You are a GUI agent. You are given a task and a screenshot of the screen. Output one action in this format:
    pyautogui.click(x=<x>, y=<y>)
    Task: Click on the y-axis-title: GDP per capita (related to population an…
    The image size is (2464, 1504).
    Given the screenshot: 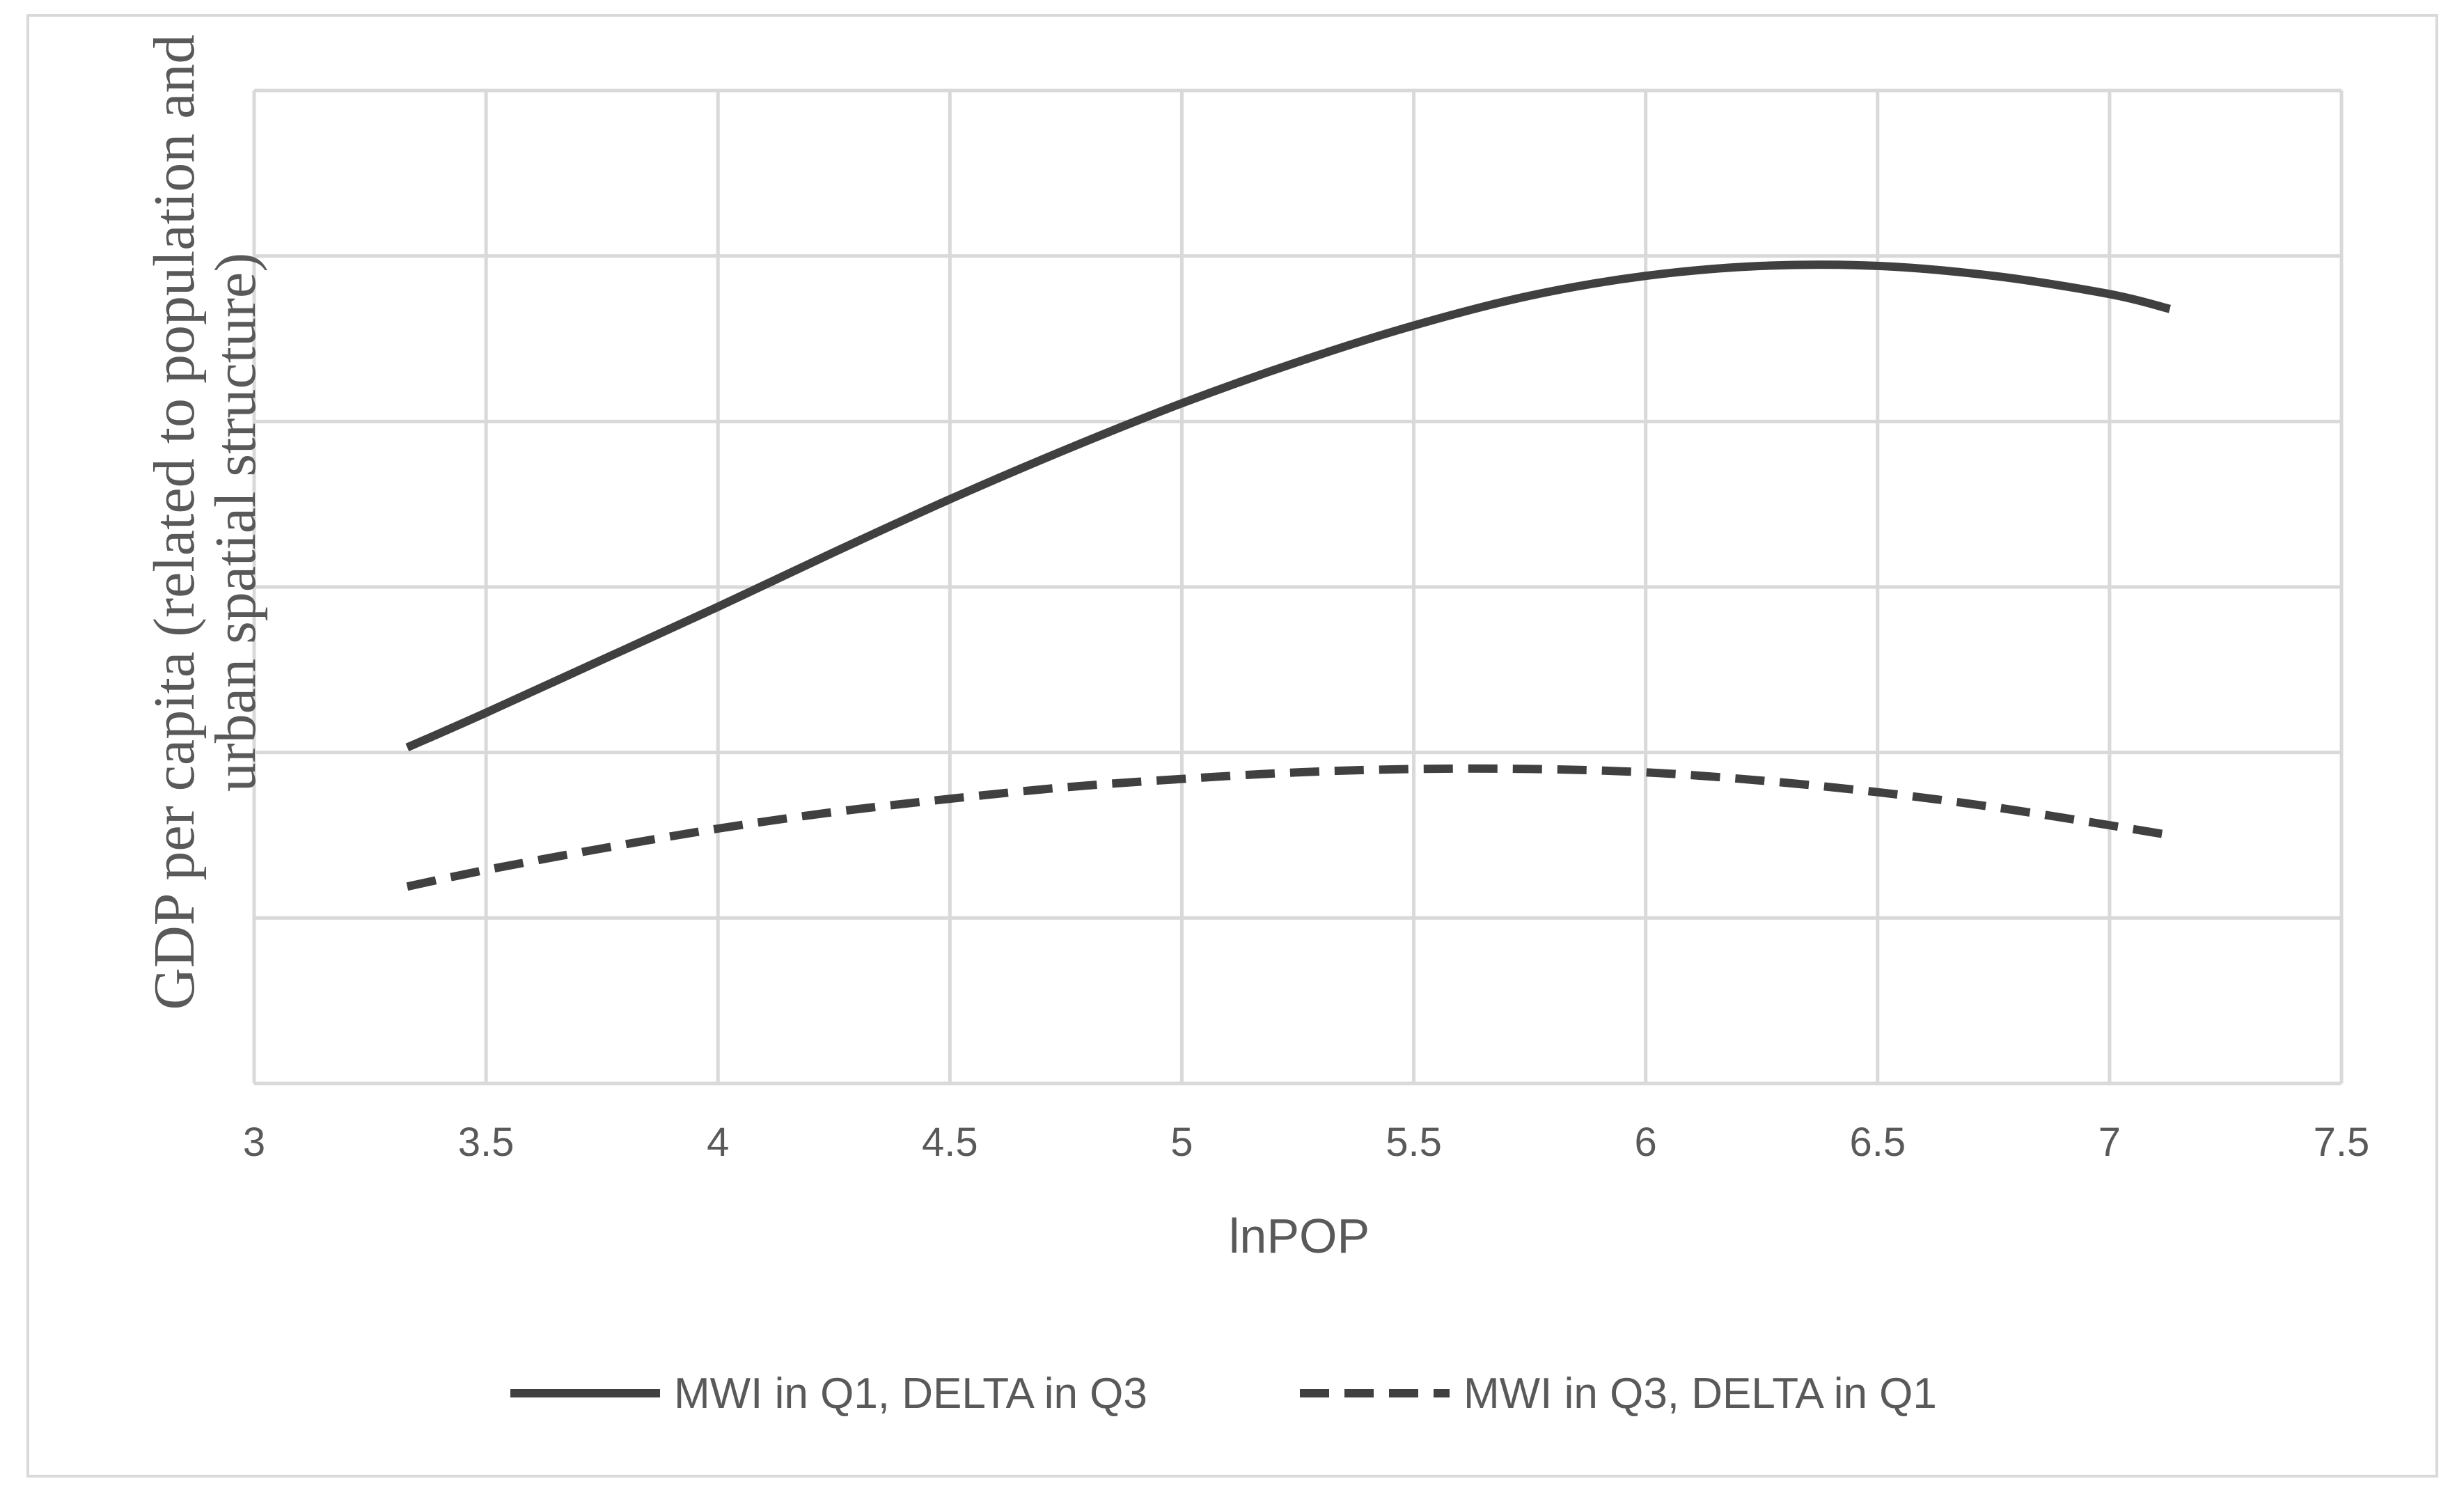 What is the action you would take?
    pyautogui.click(x=205, y=522)
    